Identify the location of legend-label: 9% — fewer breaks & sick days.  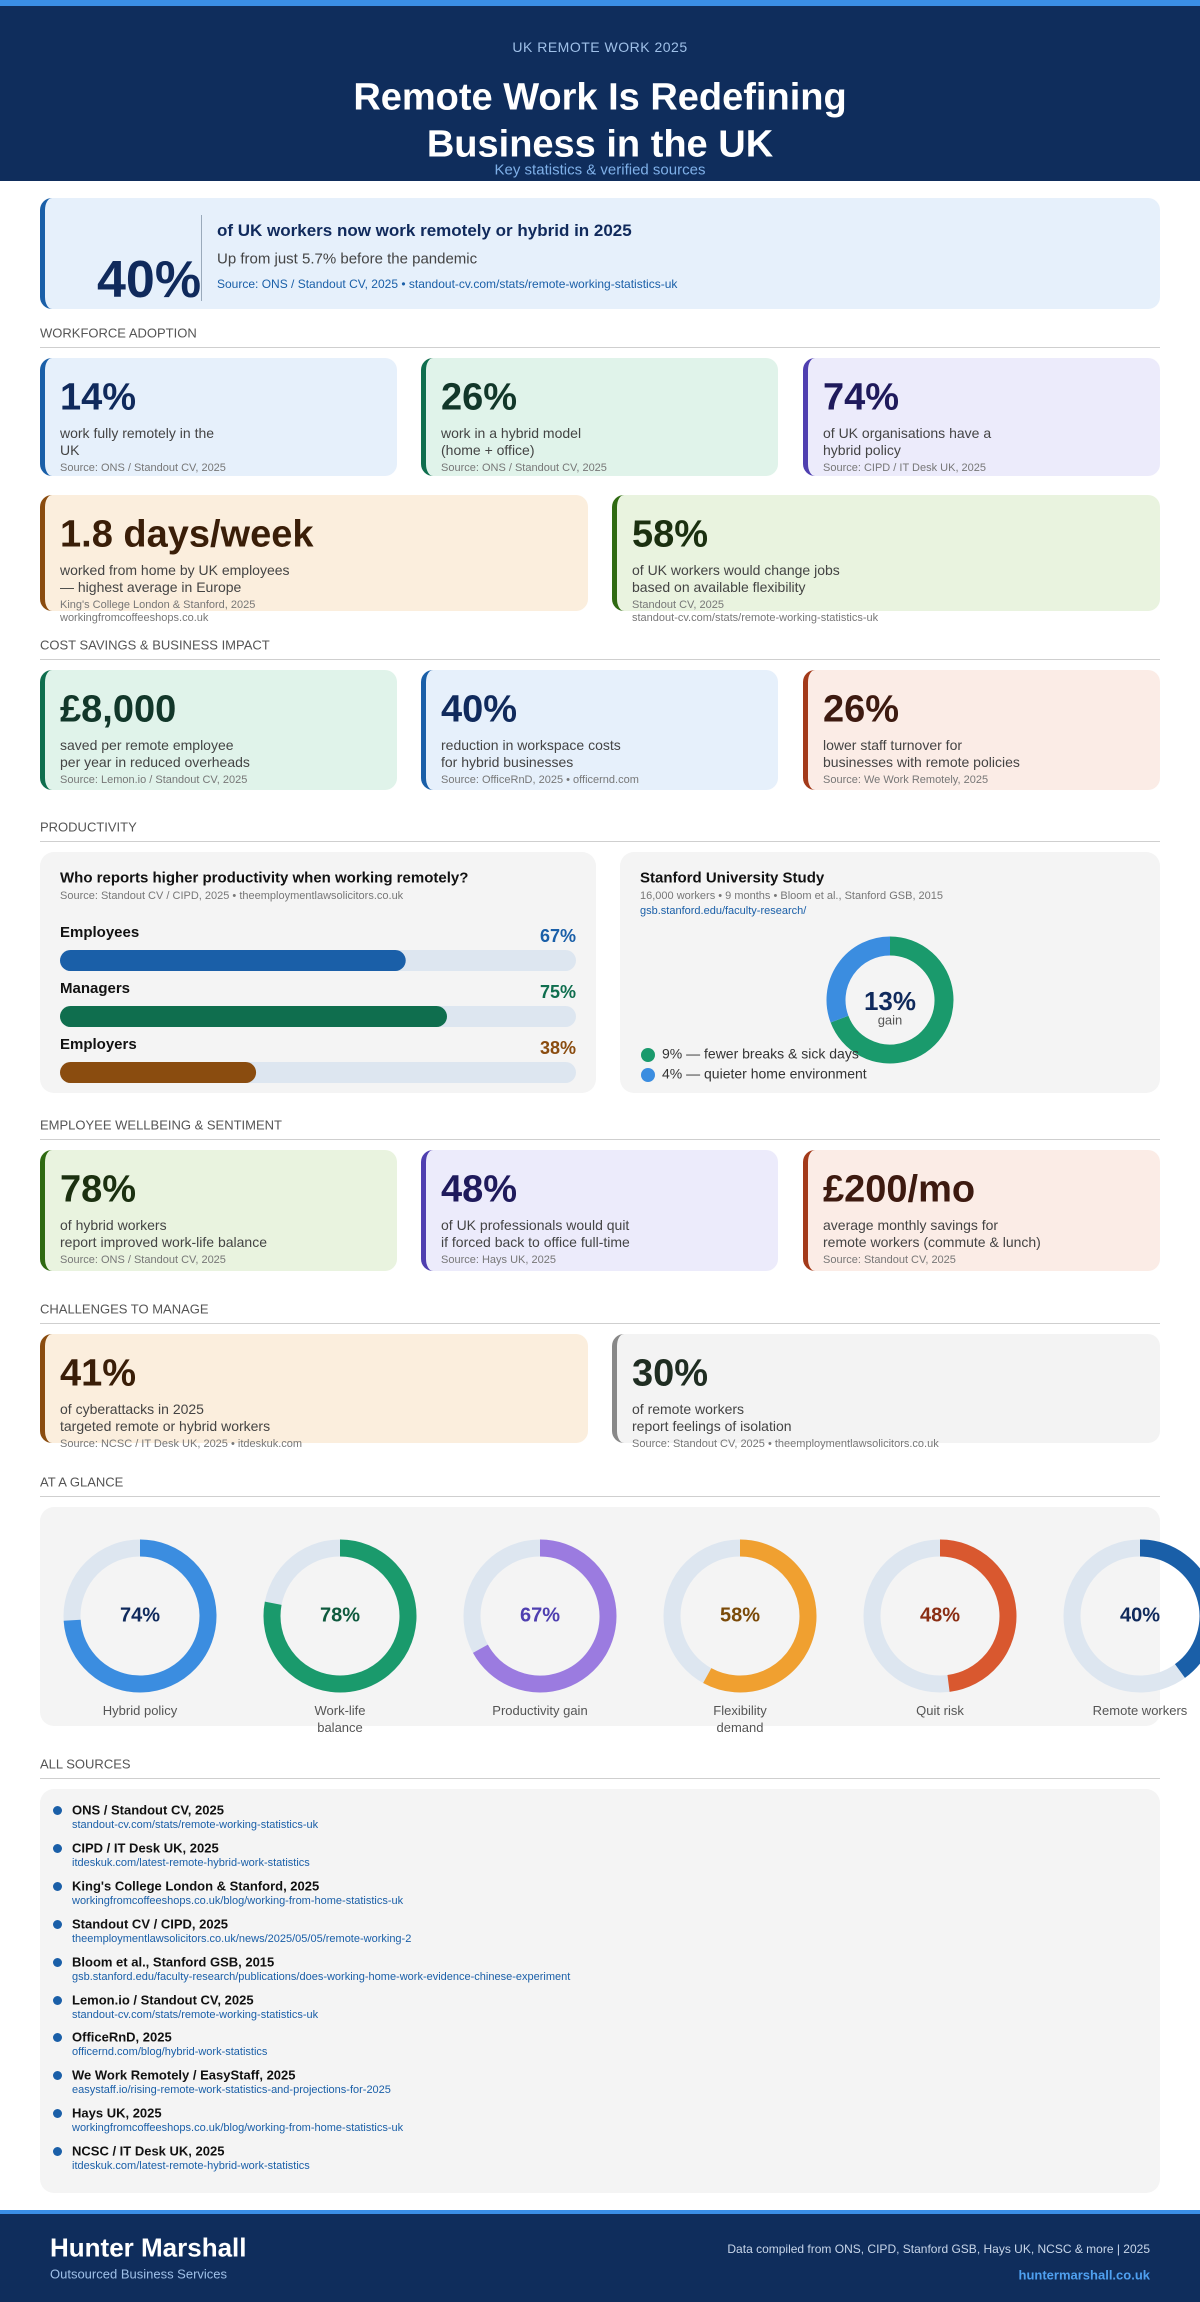
(760, 1054).